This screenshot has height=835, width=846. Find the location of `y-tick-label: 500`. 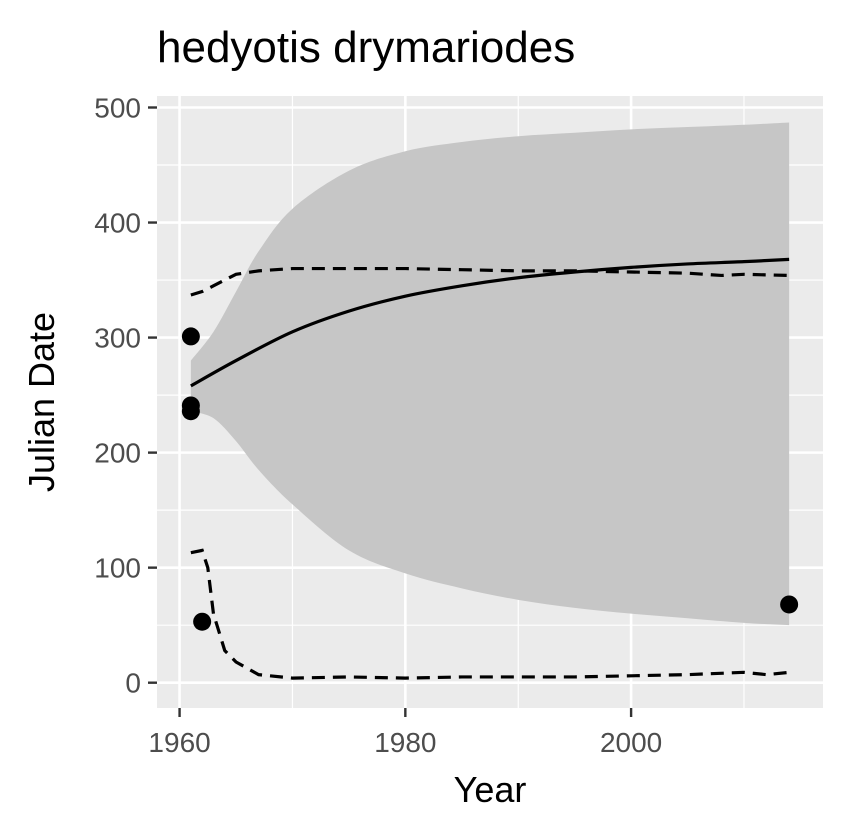

y-tick-label: 500 is located at coordinates (117, 108).